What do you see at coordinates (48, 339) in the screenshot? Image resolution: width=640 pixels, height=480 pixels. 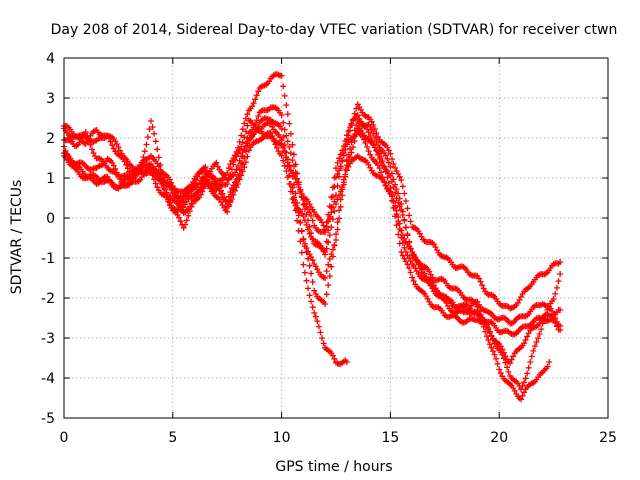 I see `y-tick-label: -3` at bounding box center [48, 339].